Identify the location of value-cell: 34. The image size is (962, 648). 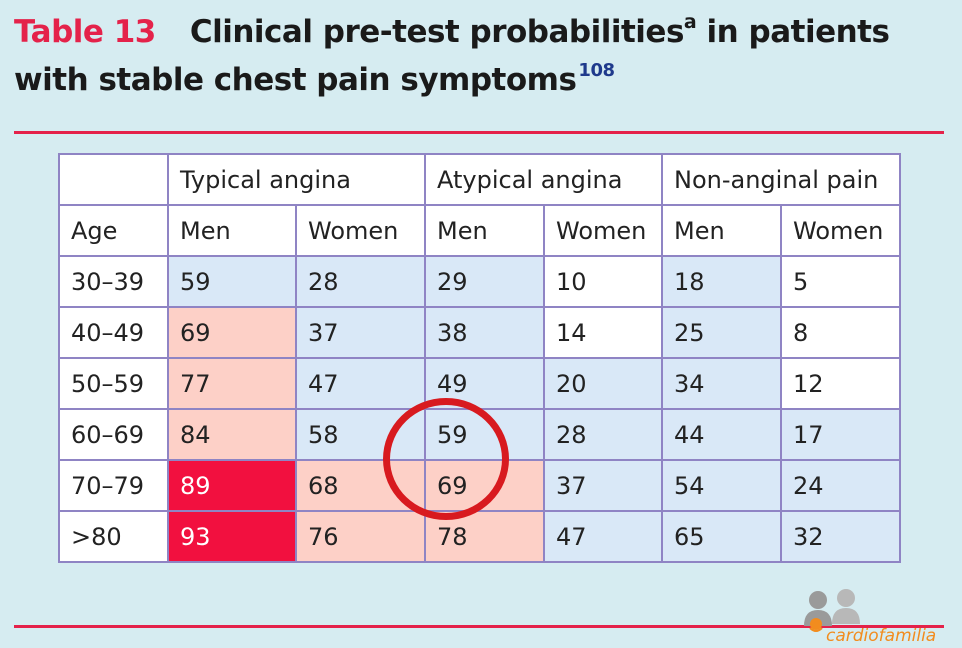
(721, 383).